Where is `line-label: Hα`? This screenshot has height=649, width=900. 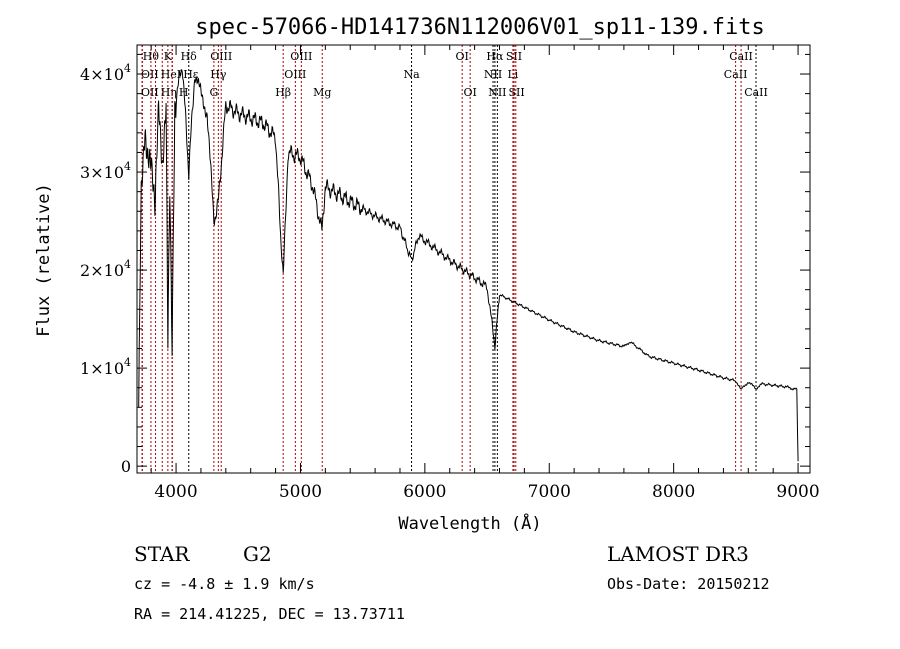
line-label: Hα is located at coordinates (495, 56).